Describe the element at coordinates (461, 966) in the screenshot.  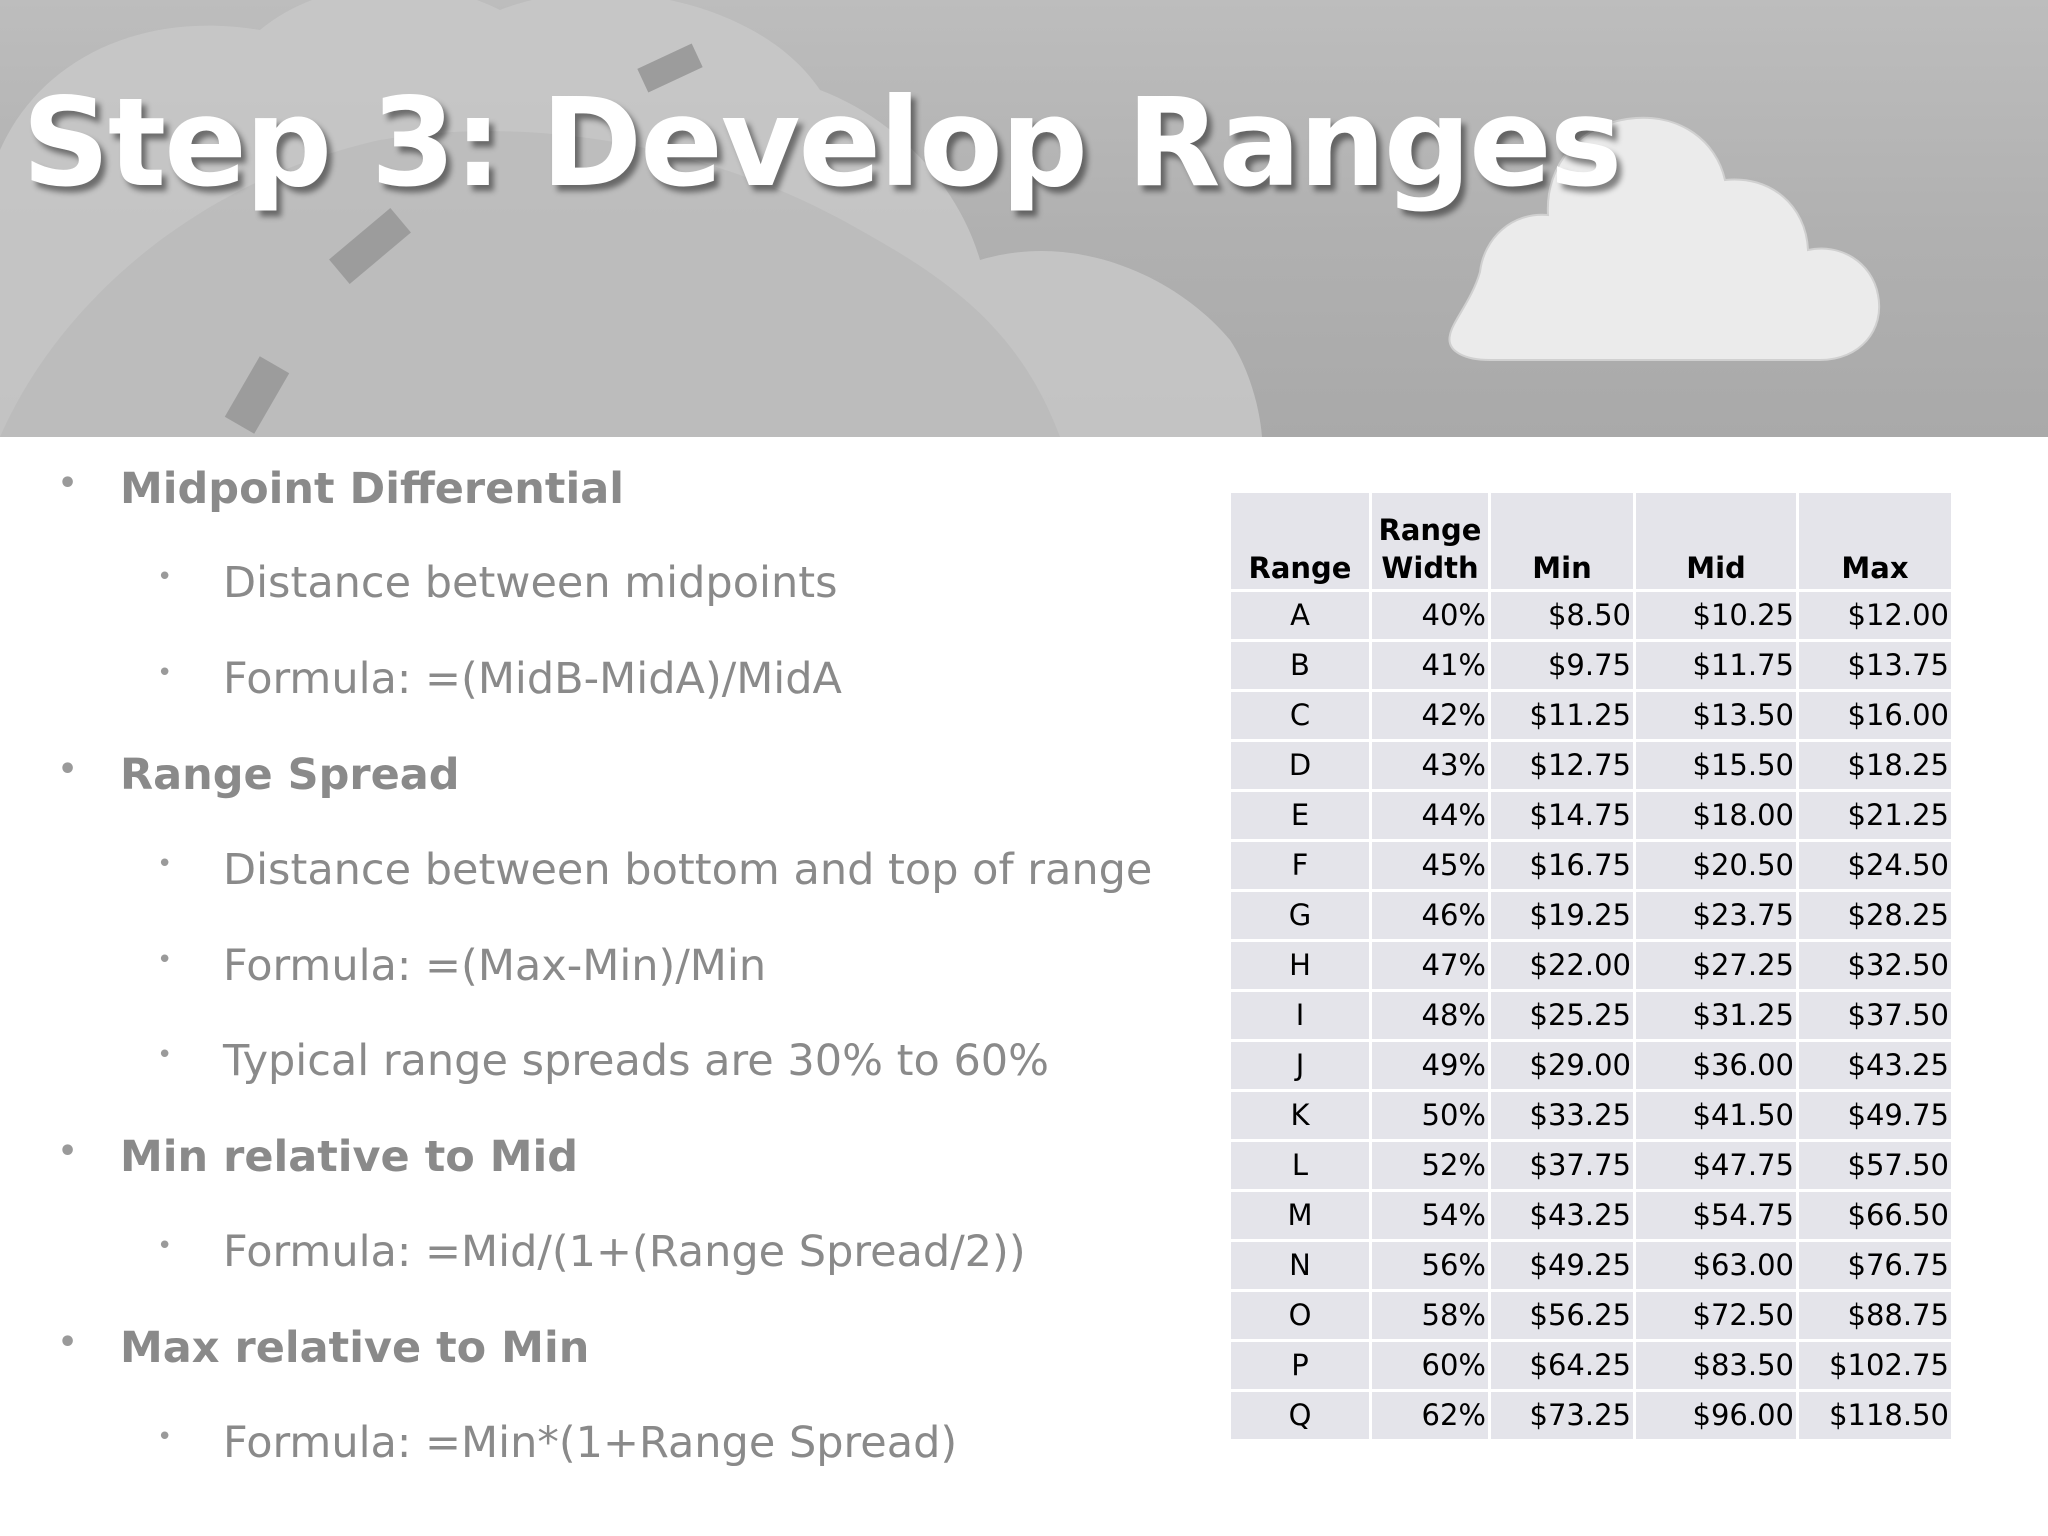
I see `bullet-item: • Formula: =(Max-Min)/Min` at that location.